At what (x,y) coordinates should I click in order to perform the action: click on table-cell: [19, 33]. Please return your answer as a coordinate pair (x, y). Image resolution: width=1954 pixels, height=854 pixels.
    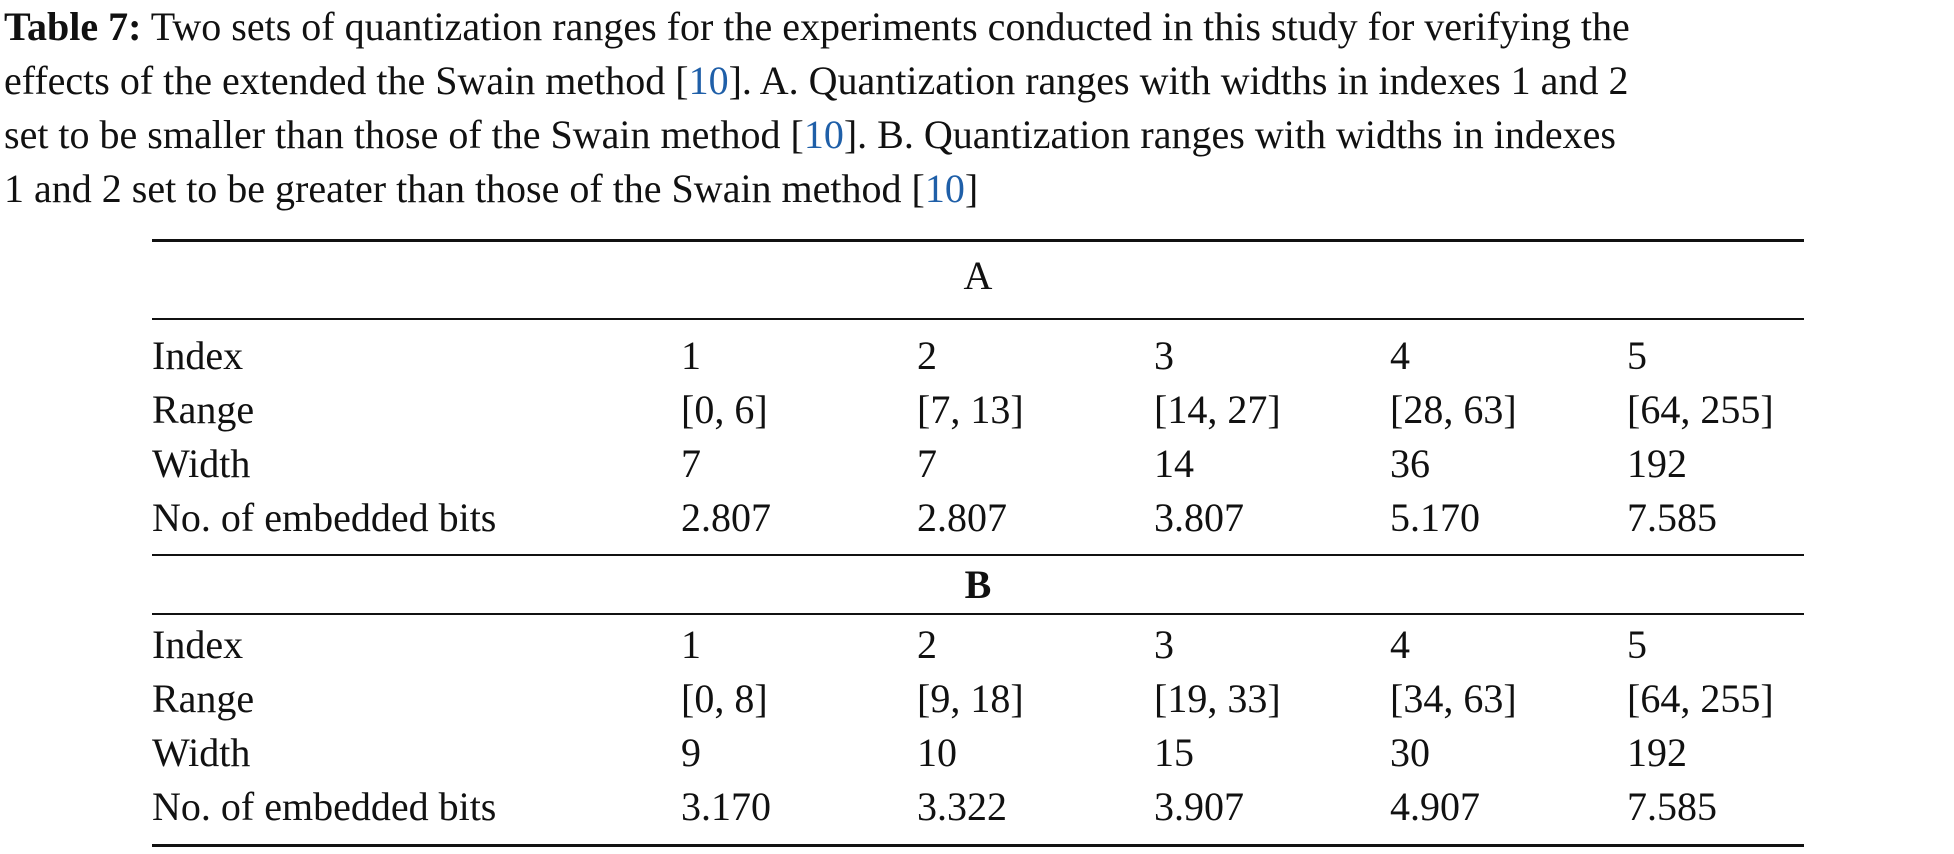
    Looking at the image, I should click on (1217, 698).